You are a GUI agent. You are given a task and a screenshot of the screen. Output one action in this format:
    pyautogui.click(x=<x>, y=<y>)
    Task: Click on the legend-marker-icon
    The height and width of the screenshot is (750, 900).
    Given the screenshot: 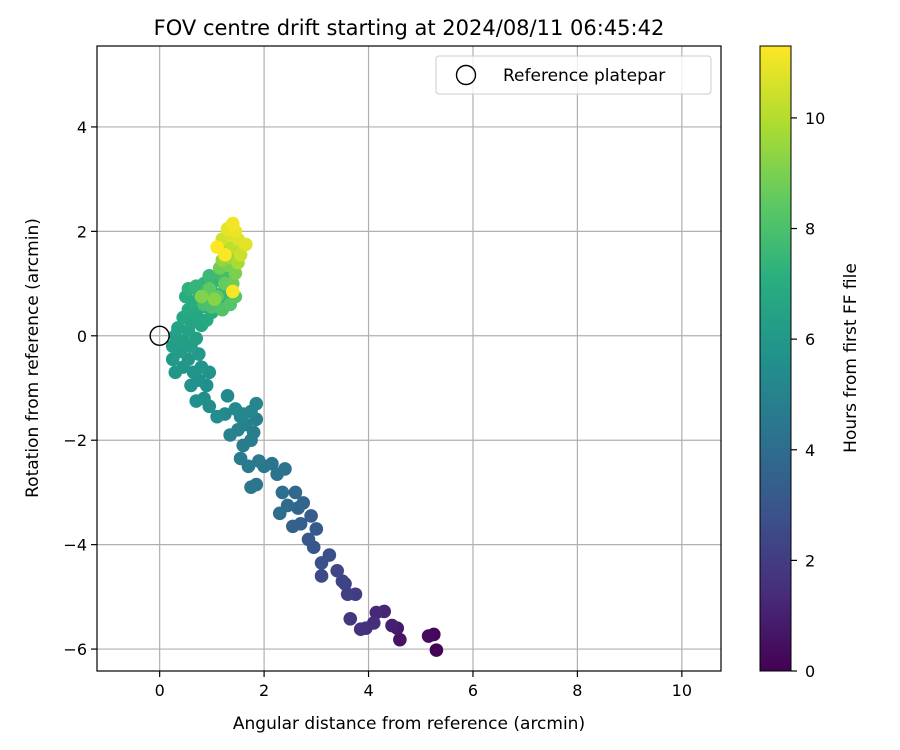 What is the action you would take?
    pyautogui.click(x=466, y=75)
    